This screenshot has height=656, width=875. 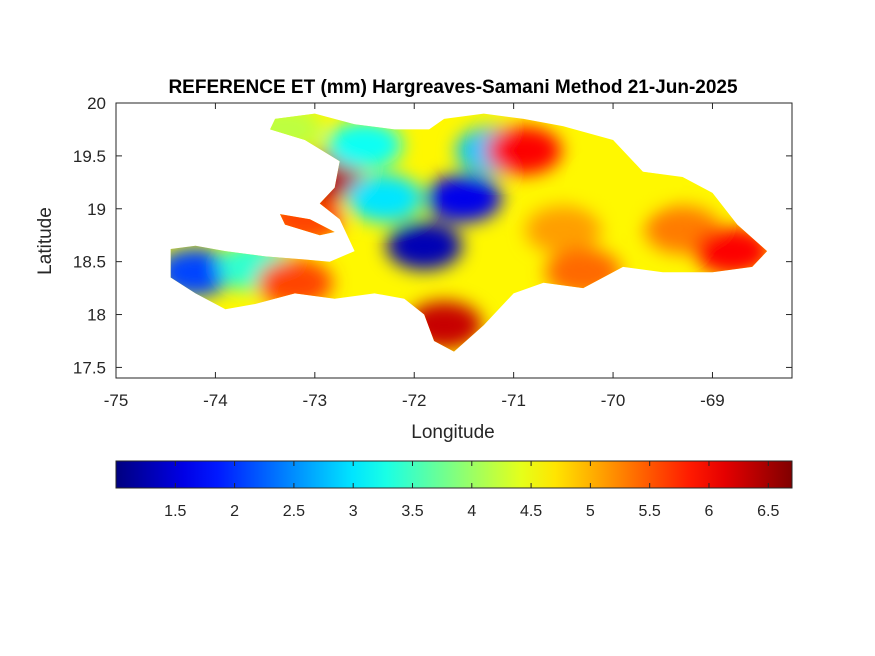 What do you see at coordinates (650, 511) in the screenshot?
I see `colorbar-tick-label: 5.5` at bounding box center [650, 511].